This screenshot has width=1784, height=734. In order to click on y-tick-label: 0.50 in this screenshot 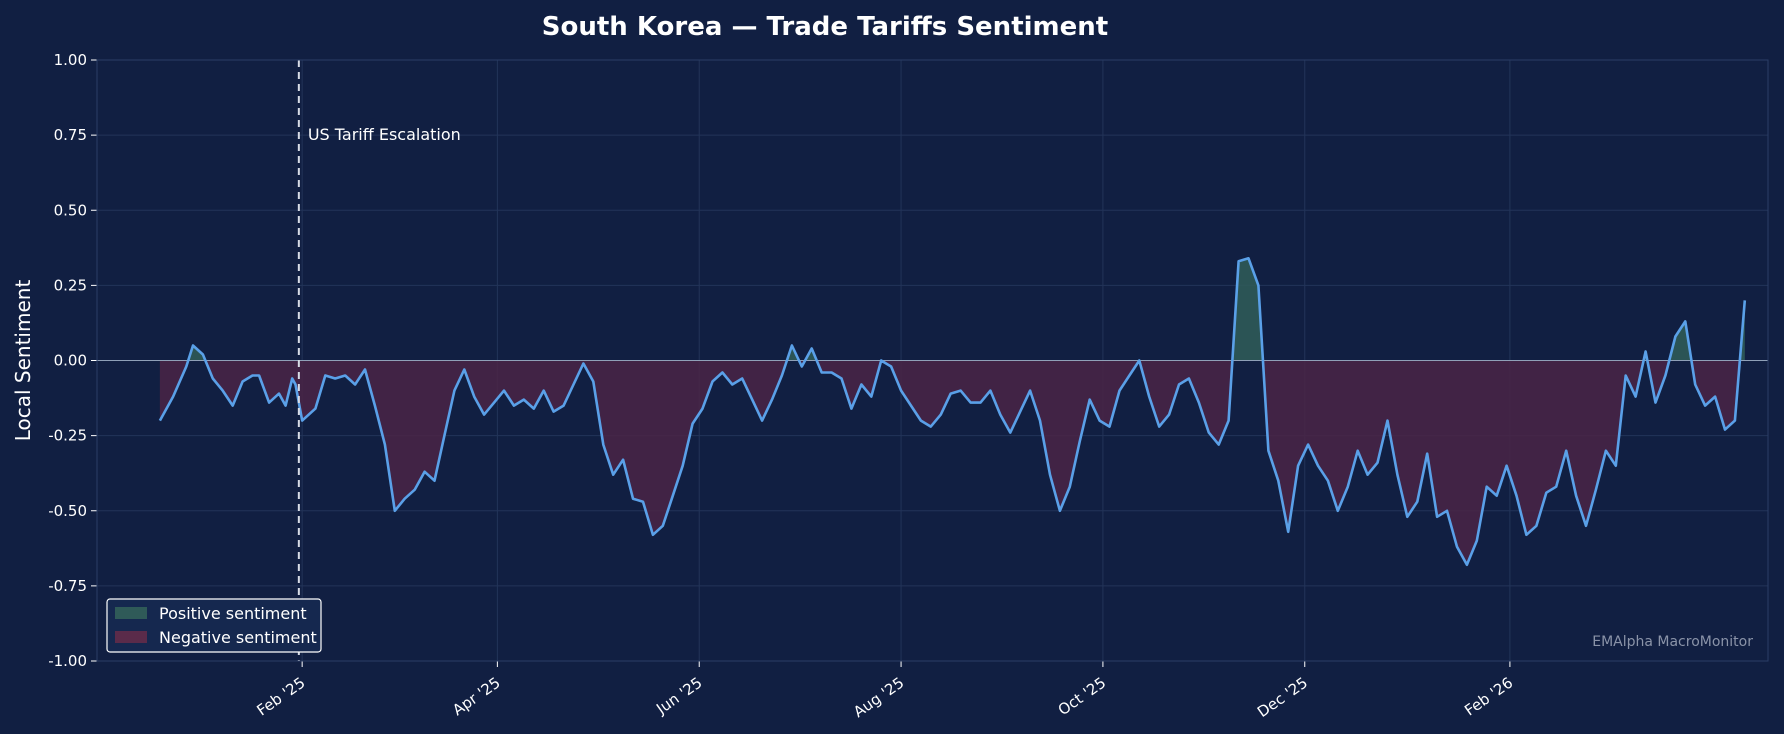, I will do `click(70, 210)`.